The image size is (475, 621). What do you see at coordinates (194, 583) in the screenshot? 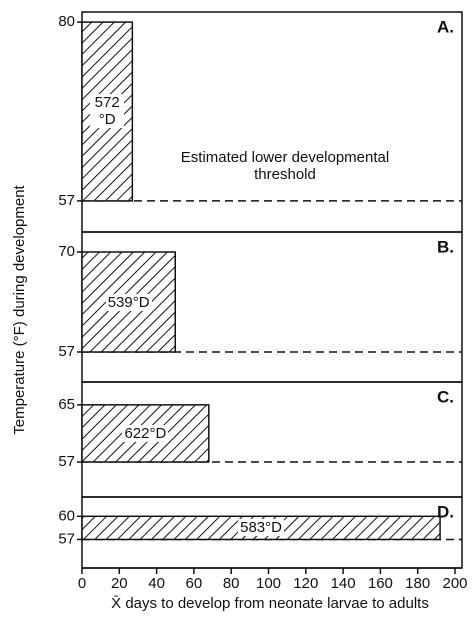
I see `x-tick-label: 60` at bounding box center [194, 583].